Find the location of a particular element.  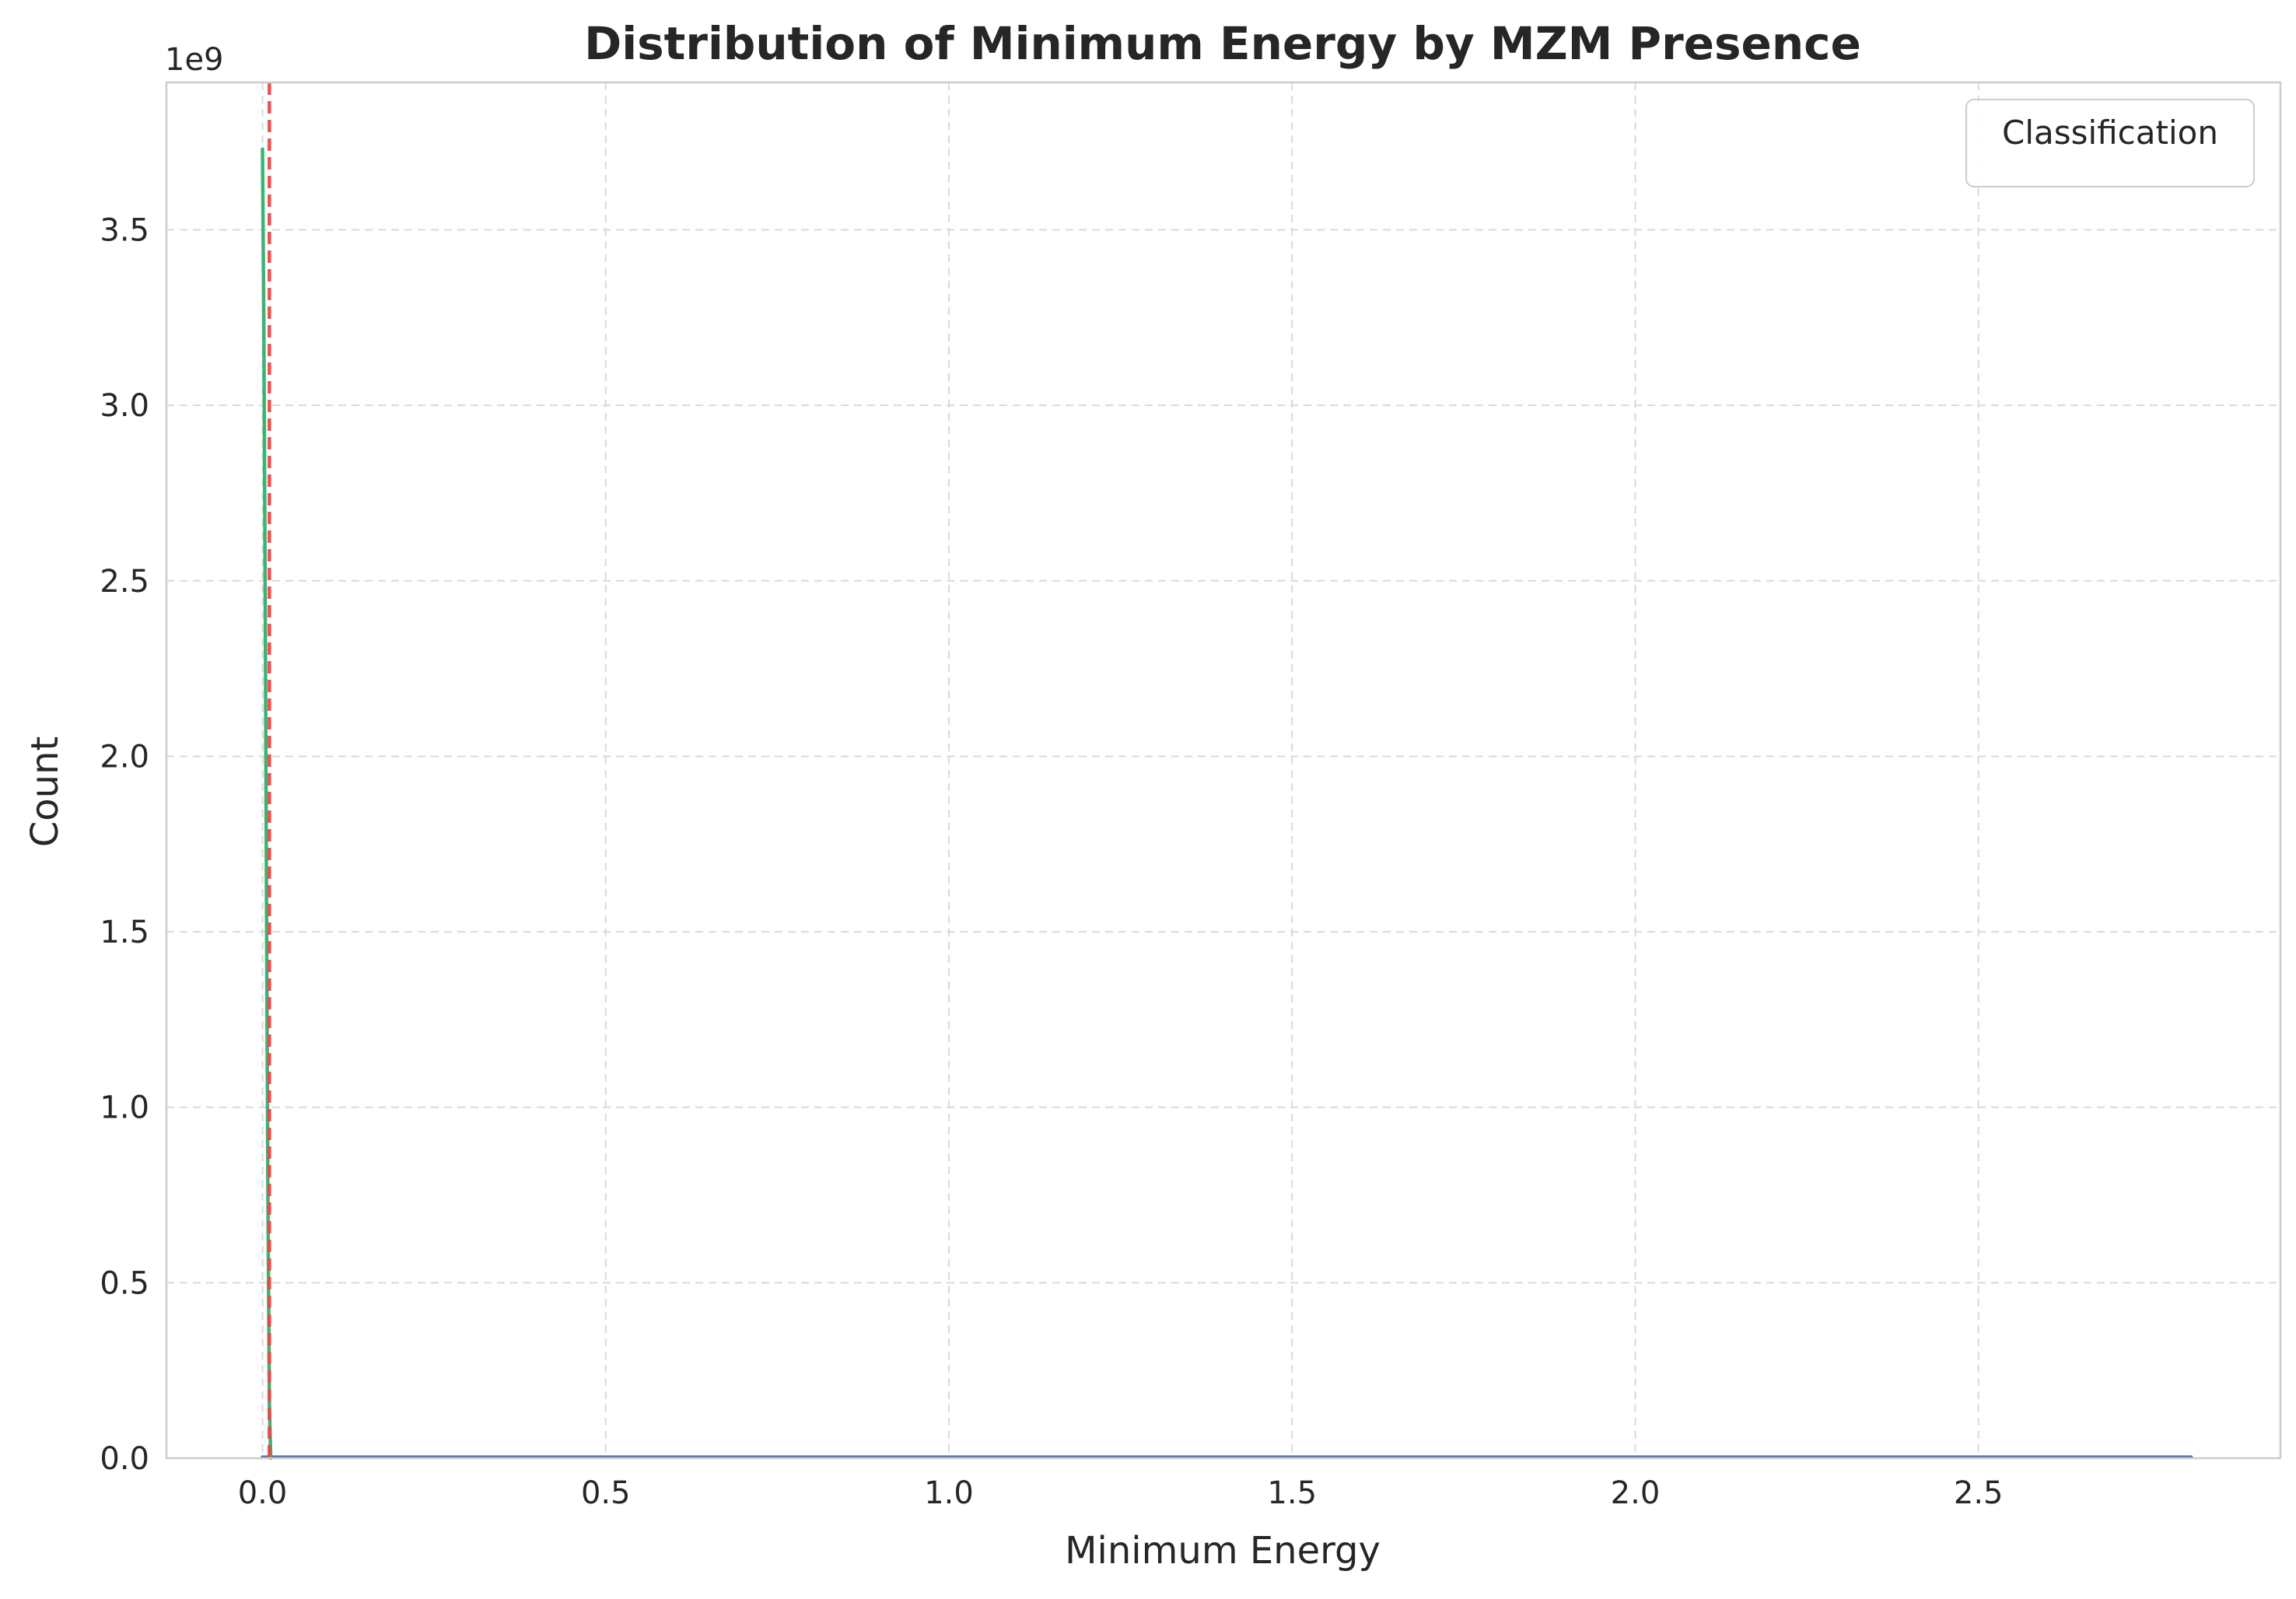

y-tick-label: 0.0 is located at coordinates (125, 1459).